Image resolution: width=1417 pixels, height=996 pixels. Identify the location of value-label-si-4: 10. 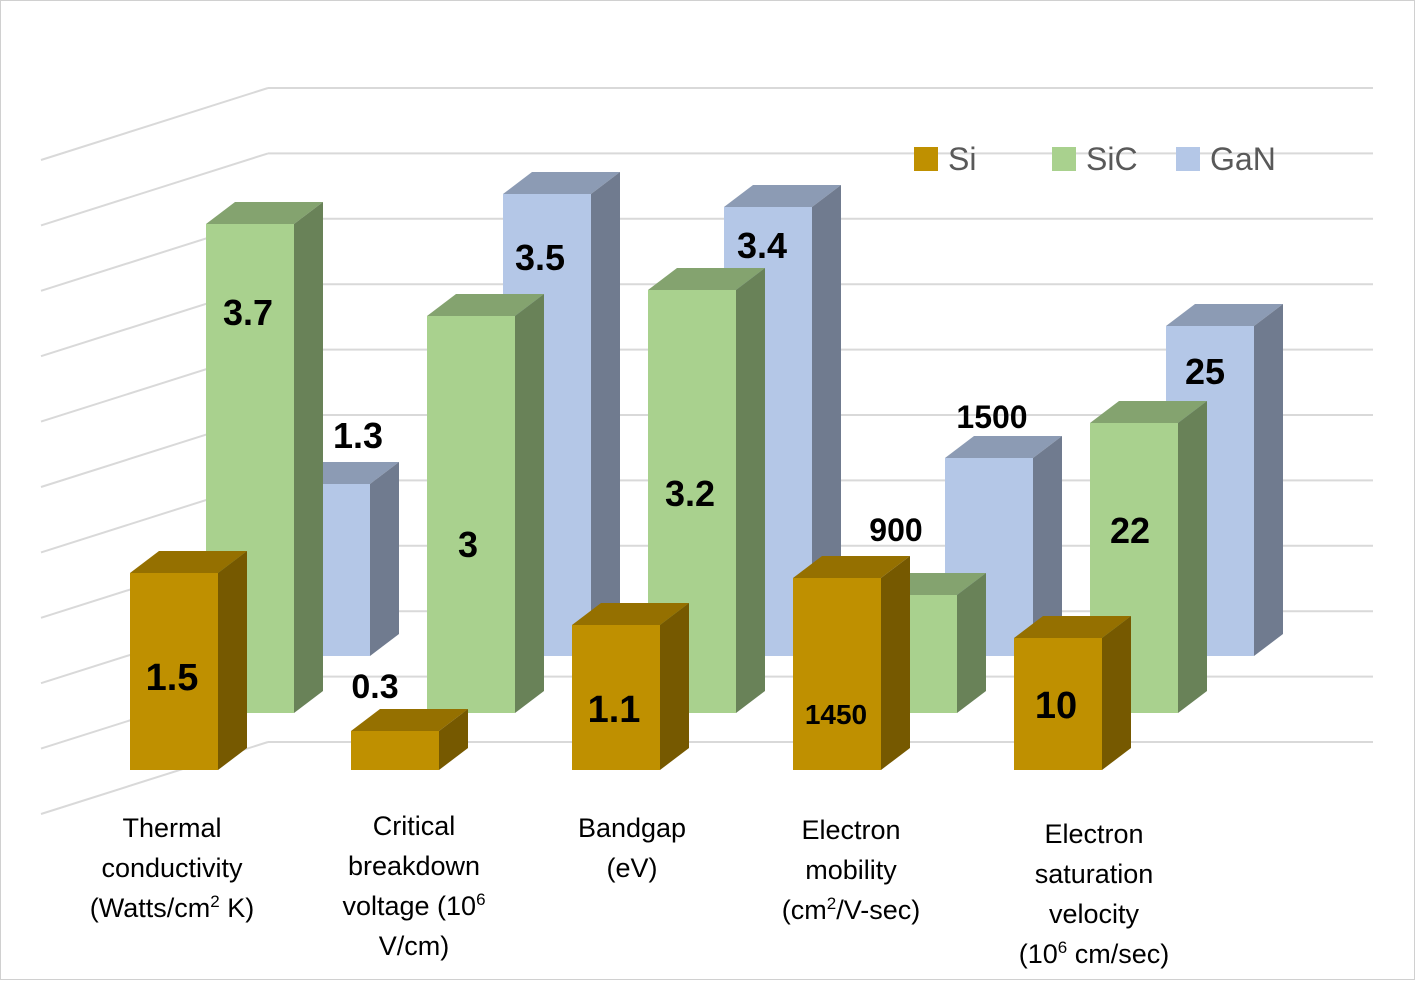
(1056, 706).